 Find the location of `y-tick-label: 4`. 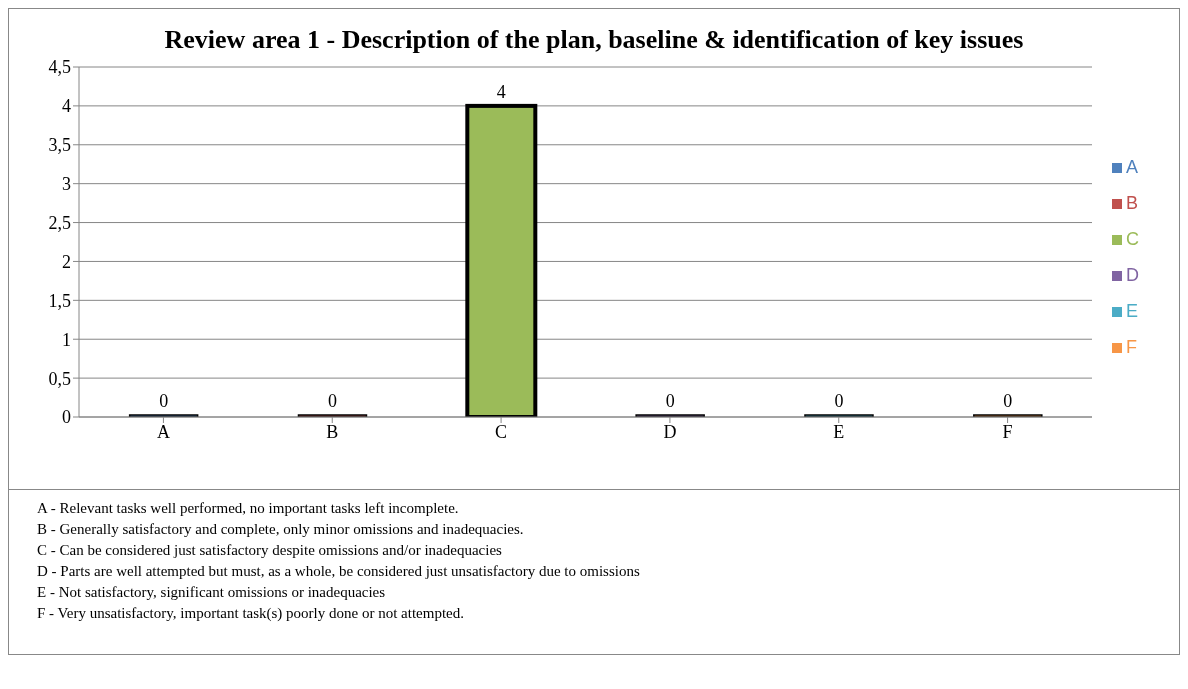

y-tick-label: 4 is located at coordinates (66, 106).